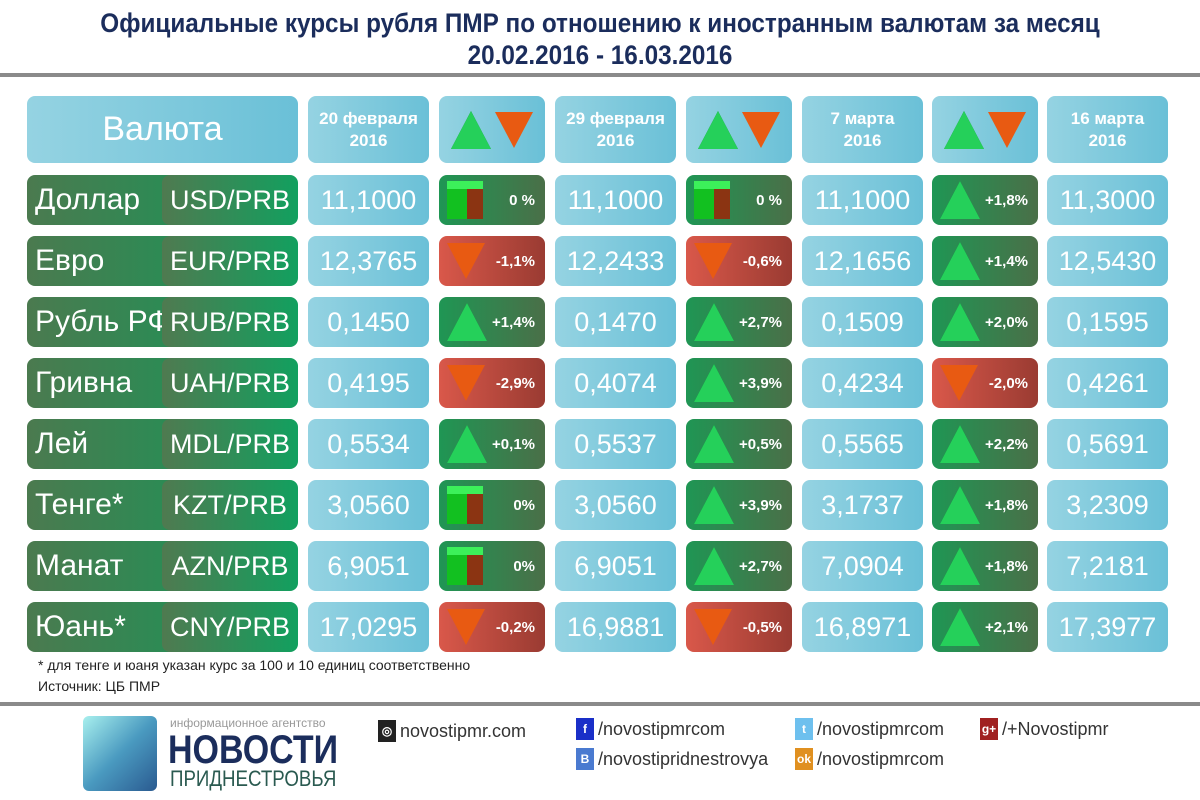  Describe the element at coordinates (989, 729) in the screenshot. I see `googleplus-icon: g+` at that location.